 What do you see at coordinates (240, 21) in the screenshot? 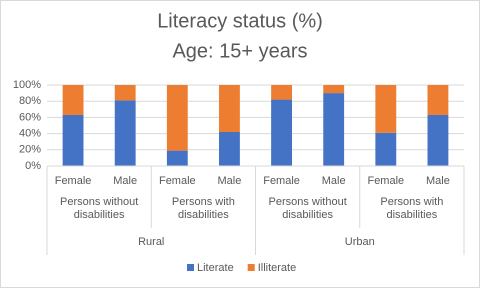
I see `chart-title: Literacy status (%)` at bounding box center [240, 21].